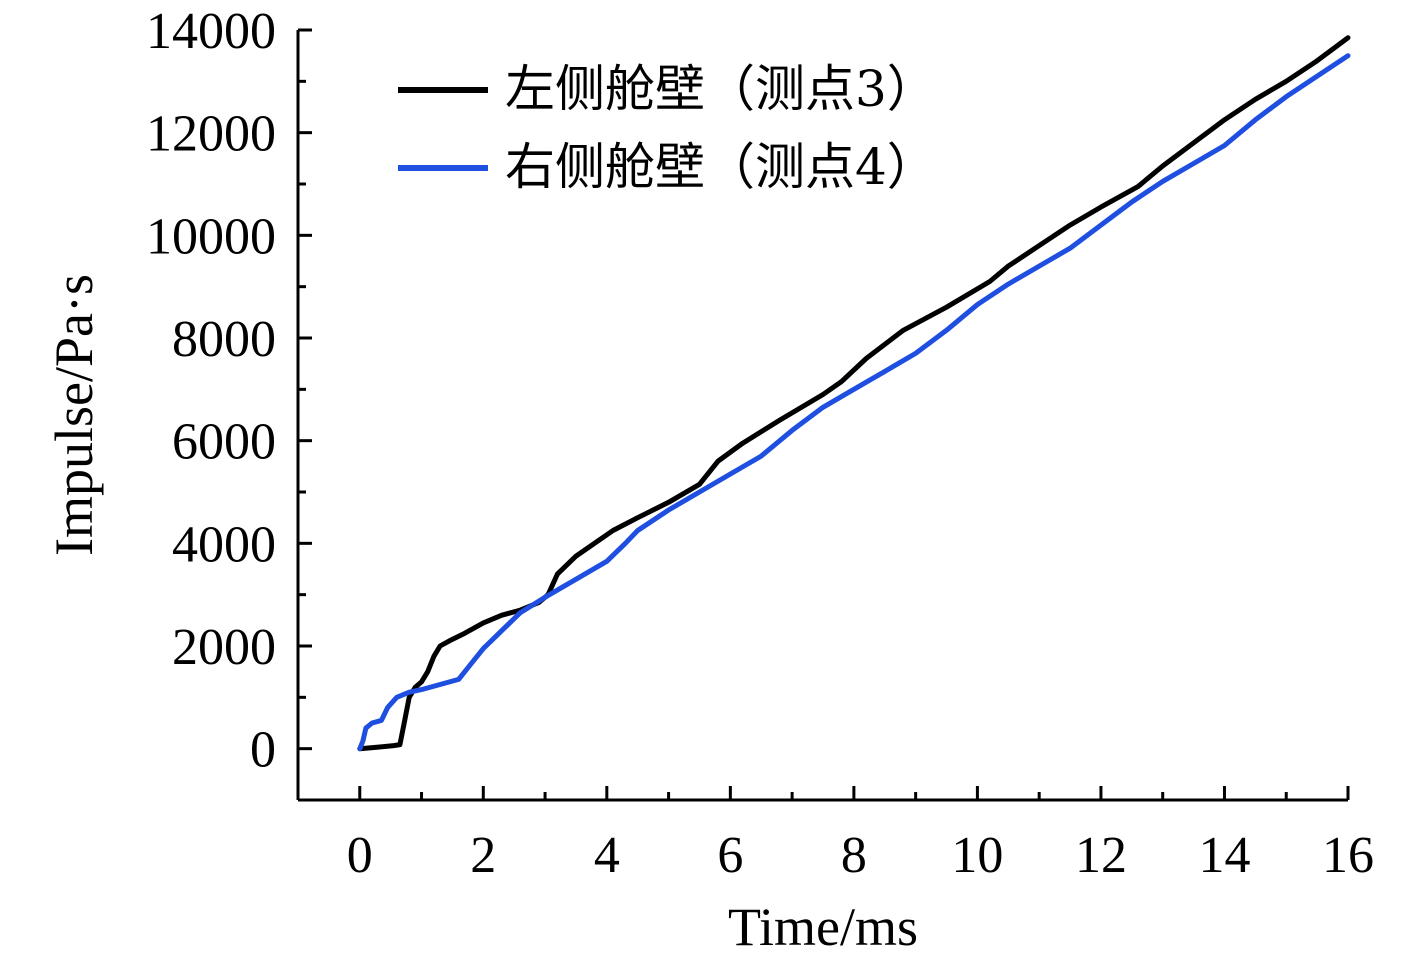 This screenshot has width=1417, height=966. I want to click on y-tick-label: 14000, so click(211, 31).